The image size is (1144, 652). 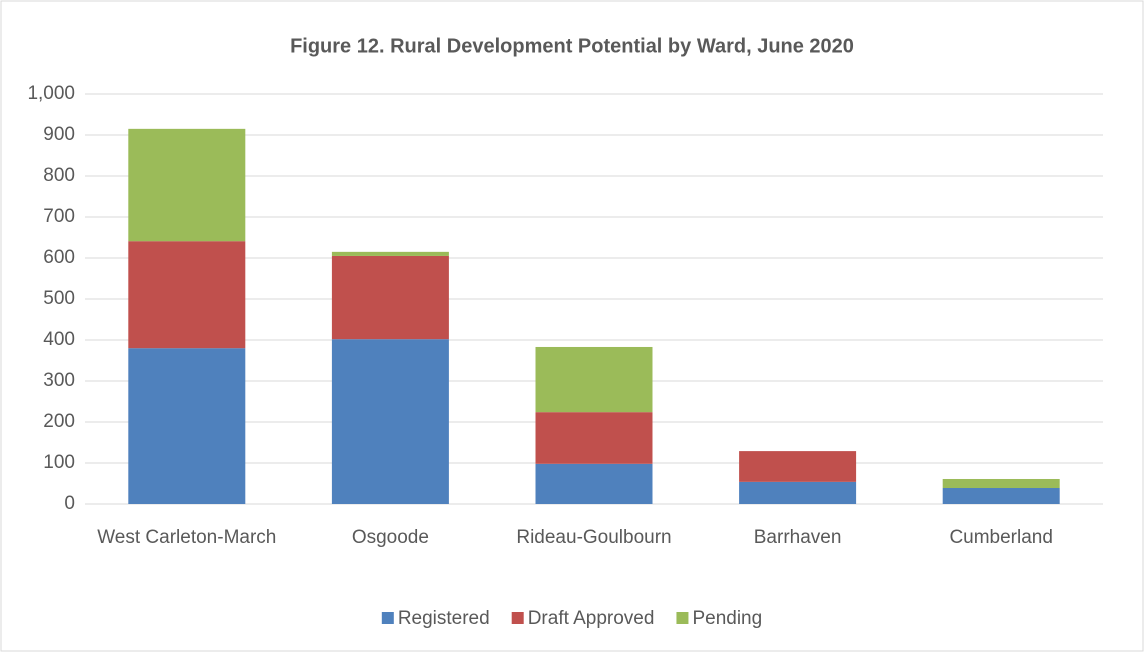 I want to click on y-tick-label: 100, so click(x=59, y=462).